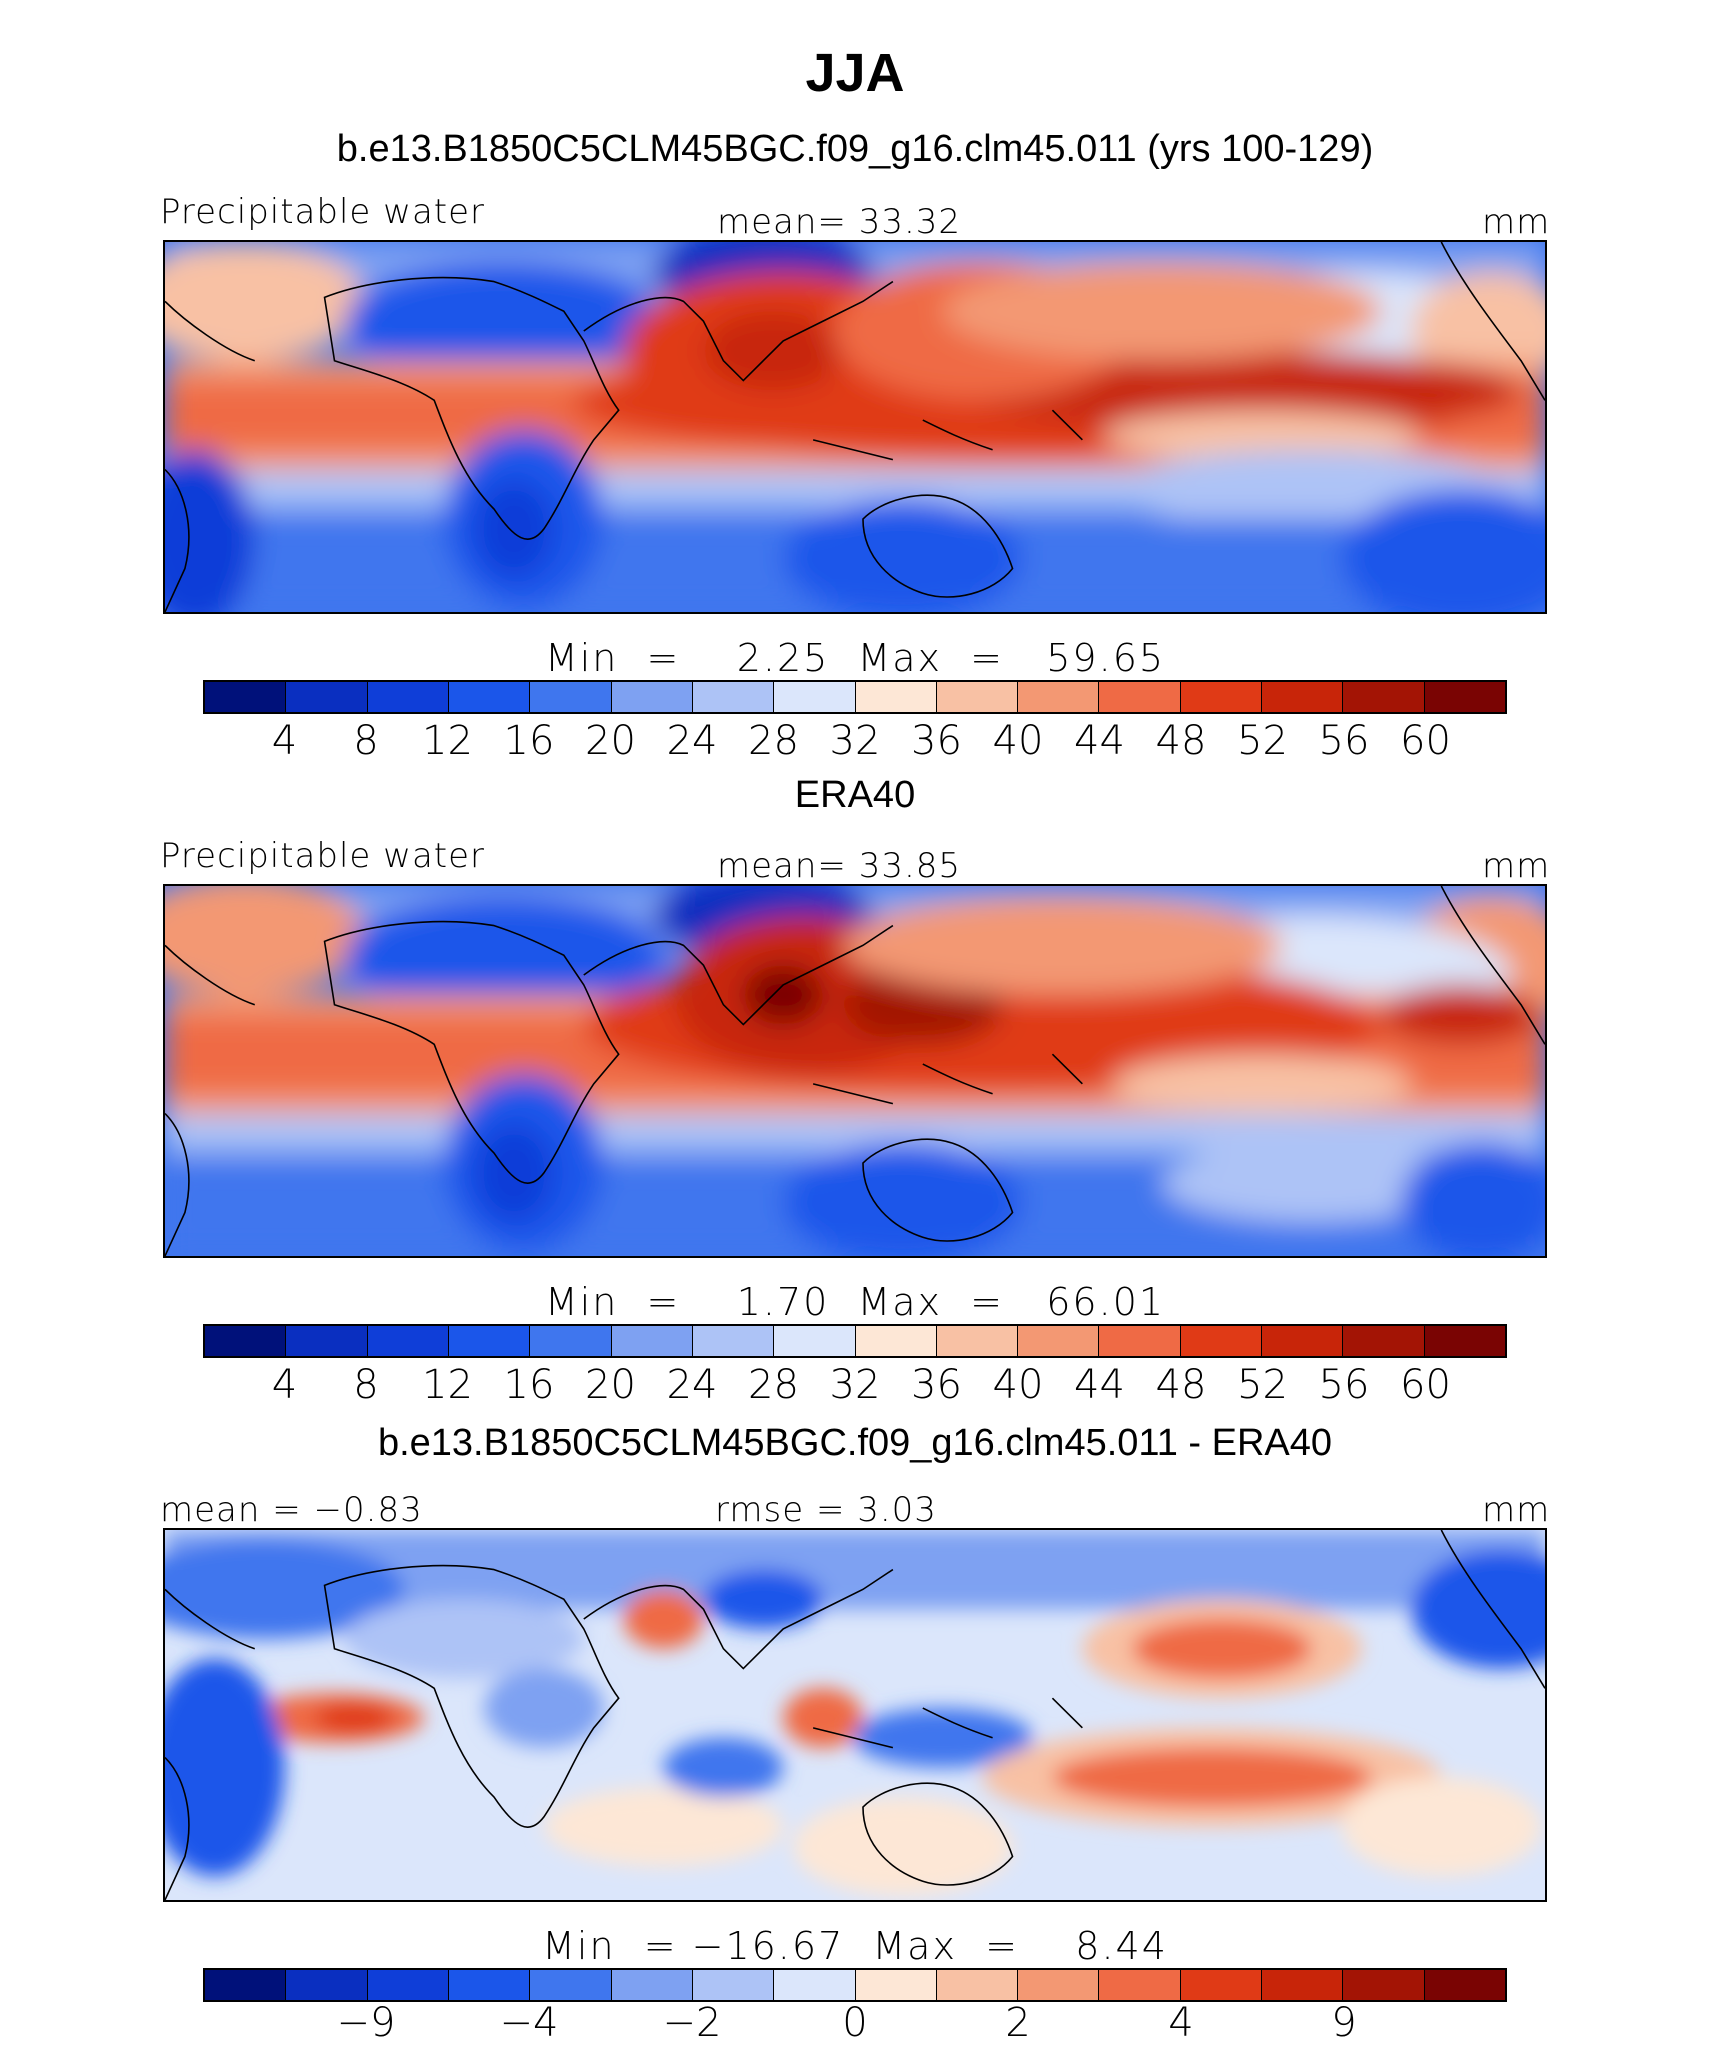  I want to click on panel-1-colorbar-ticks: 4 8 12 16 20 24 28 32 36 40 44 48 52 56 60, so click(855, 741).